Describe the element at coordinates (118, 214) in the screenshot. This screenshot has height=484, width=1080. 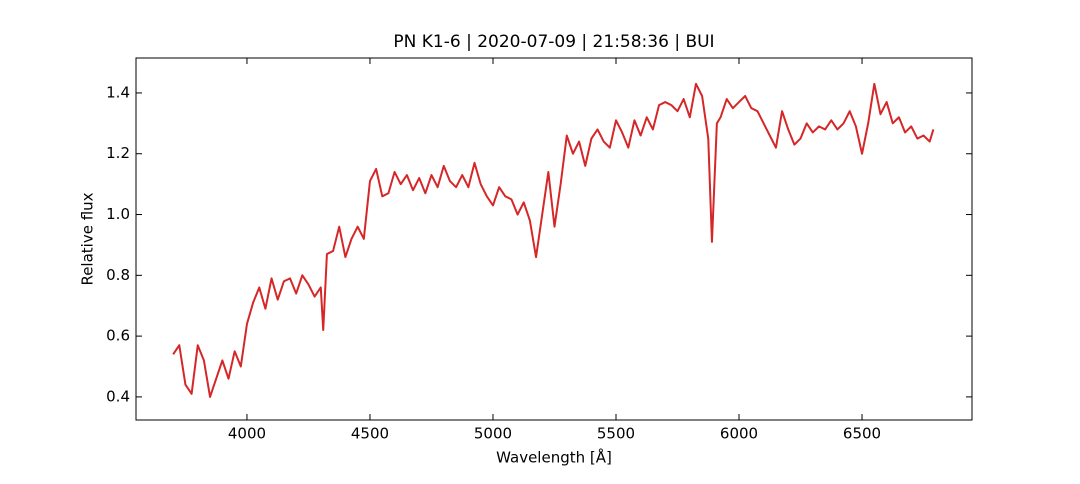
I see `y-tick-label: 1.0` at that location.